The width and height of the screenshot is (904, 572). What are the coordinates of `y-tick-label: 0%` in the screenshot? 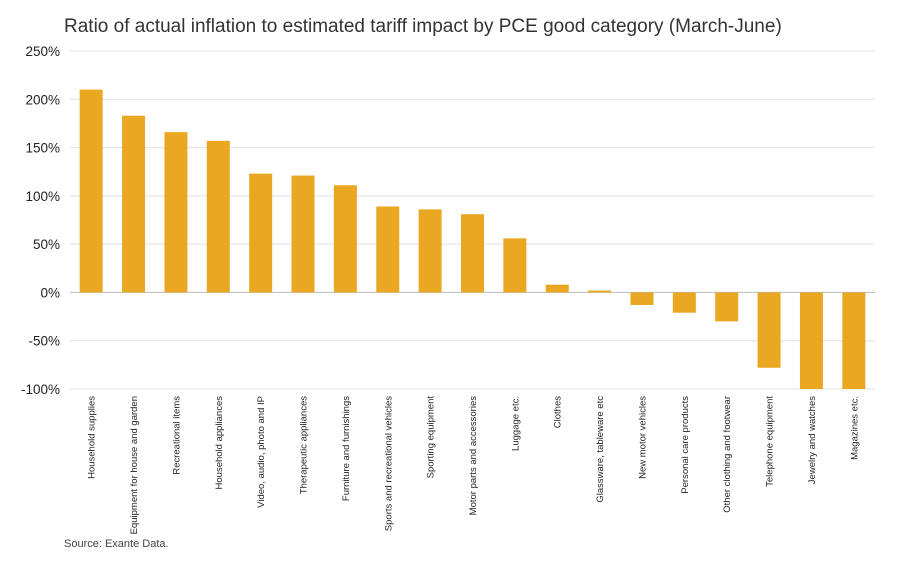 It's located at (50, 292).